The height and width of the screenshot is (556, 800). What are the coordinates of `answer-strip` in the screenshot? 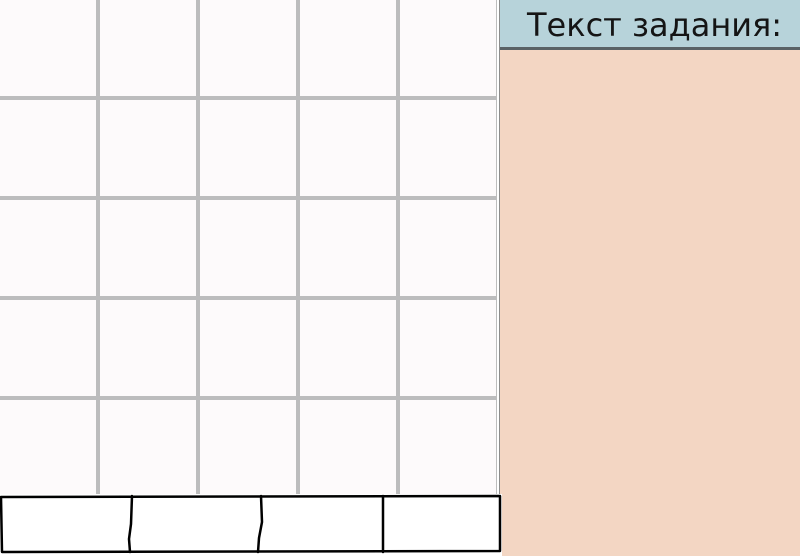 It's located at (251, 525).